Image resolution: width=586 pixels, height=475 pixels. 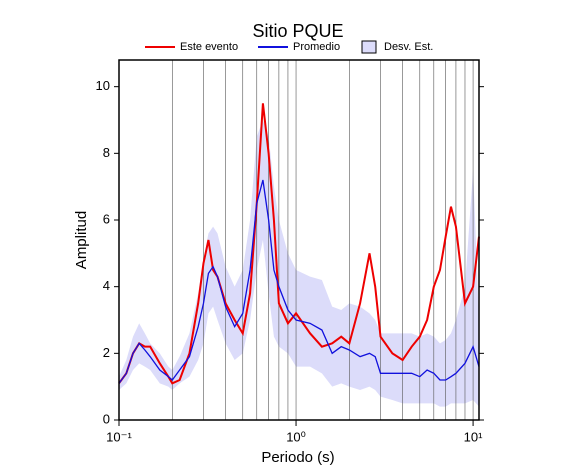 I want to click on chart-title: Sitio PQUE, so click(x=297, y=31).